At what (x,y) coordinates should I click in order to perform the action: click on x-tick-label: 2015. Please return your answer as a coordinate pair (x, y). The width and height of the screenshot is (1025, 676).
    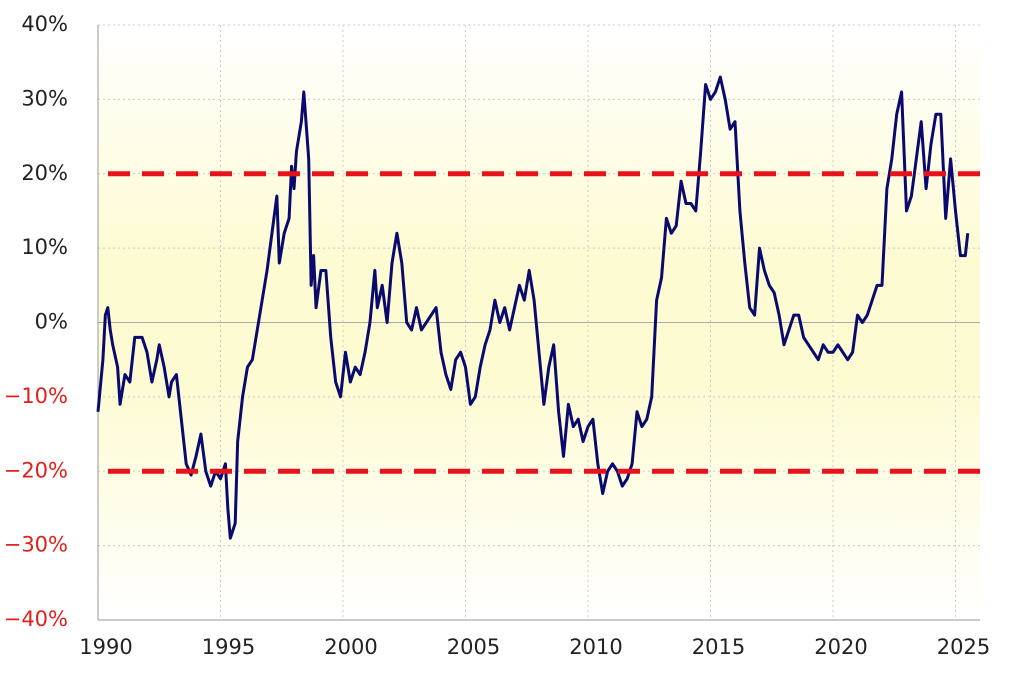
    Looking at the image, I should click on (718, 647).